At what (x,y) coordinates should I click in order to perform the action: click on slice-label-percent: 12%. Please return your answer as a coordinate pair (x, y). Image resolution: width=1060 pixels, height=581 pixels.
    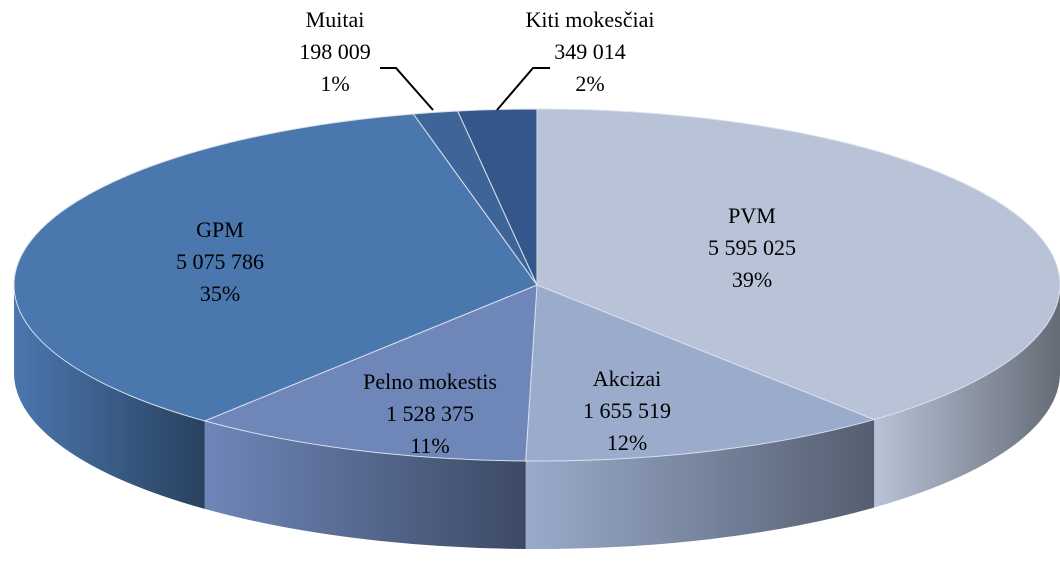
    Looking at the image, I should click on (627, 442).